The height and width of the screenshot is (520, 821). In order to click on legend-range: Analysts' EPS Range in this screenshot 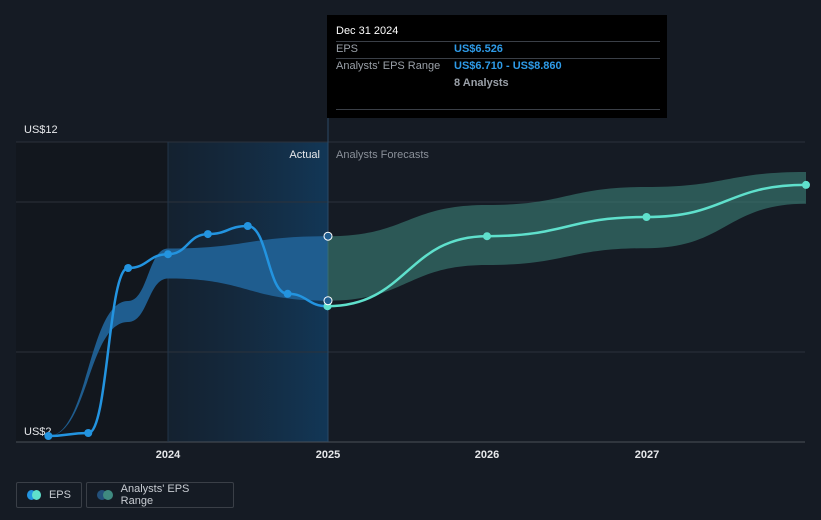, I will do `click(160, 495)`.